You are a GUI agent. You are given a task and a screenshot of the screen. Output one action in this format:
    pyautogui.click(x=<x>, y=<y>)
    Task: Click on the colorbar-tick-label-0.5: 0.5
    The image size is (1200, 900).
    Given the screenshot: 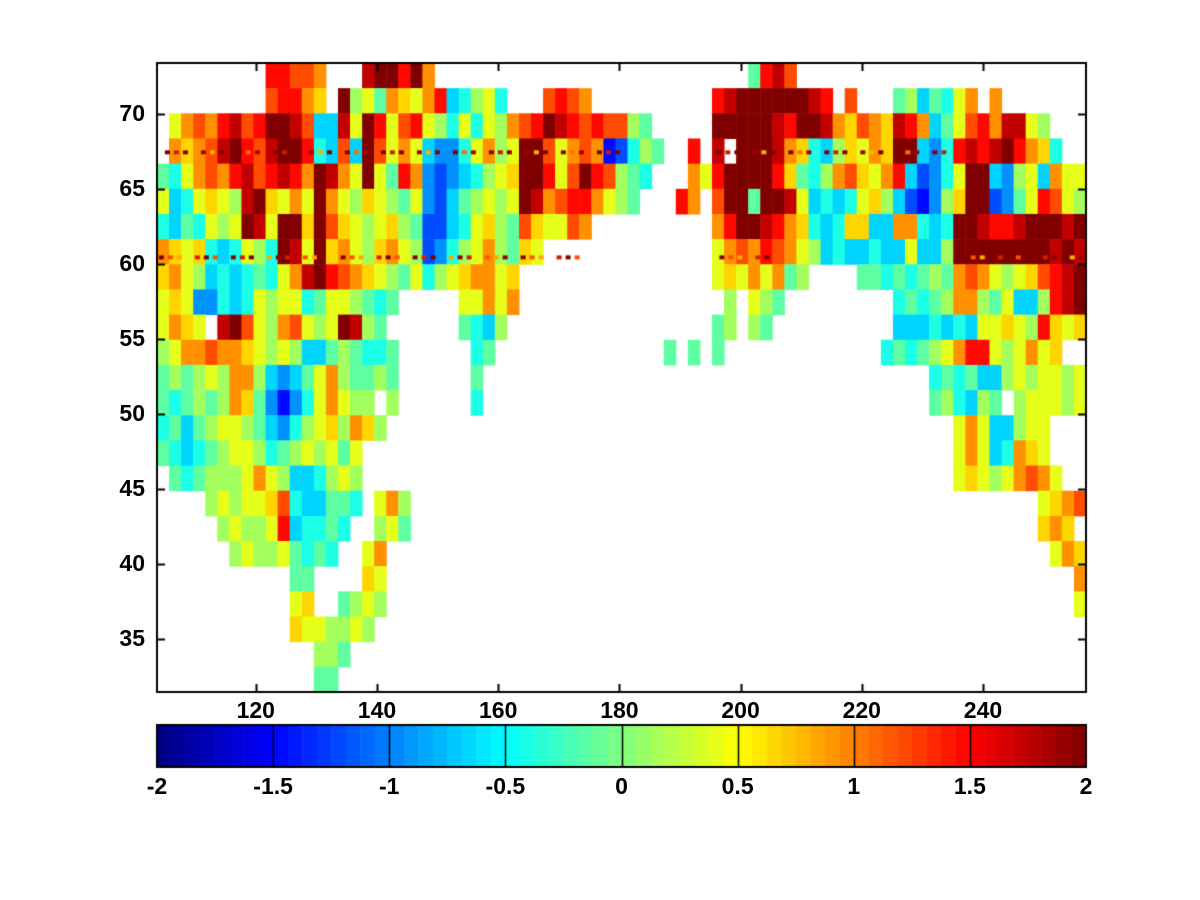 What is the action you would take?
    pyautogui.click(x=737, y=786)
    